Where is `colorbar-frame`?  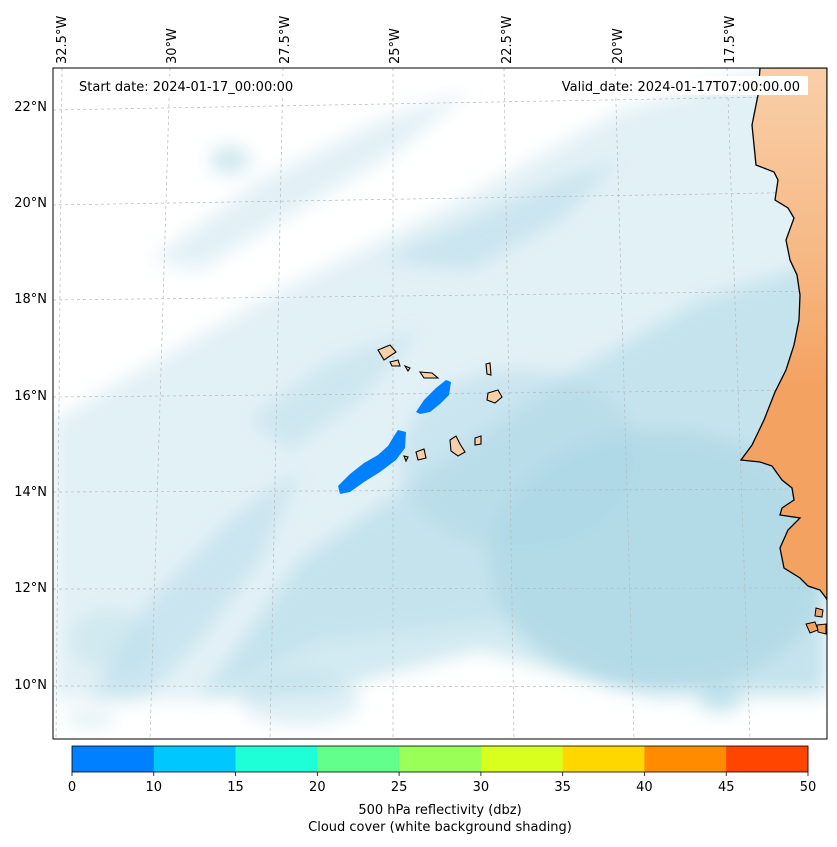 colorbar-frame is located at coordinates (440, 759).